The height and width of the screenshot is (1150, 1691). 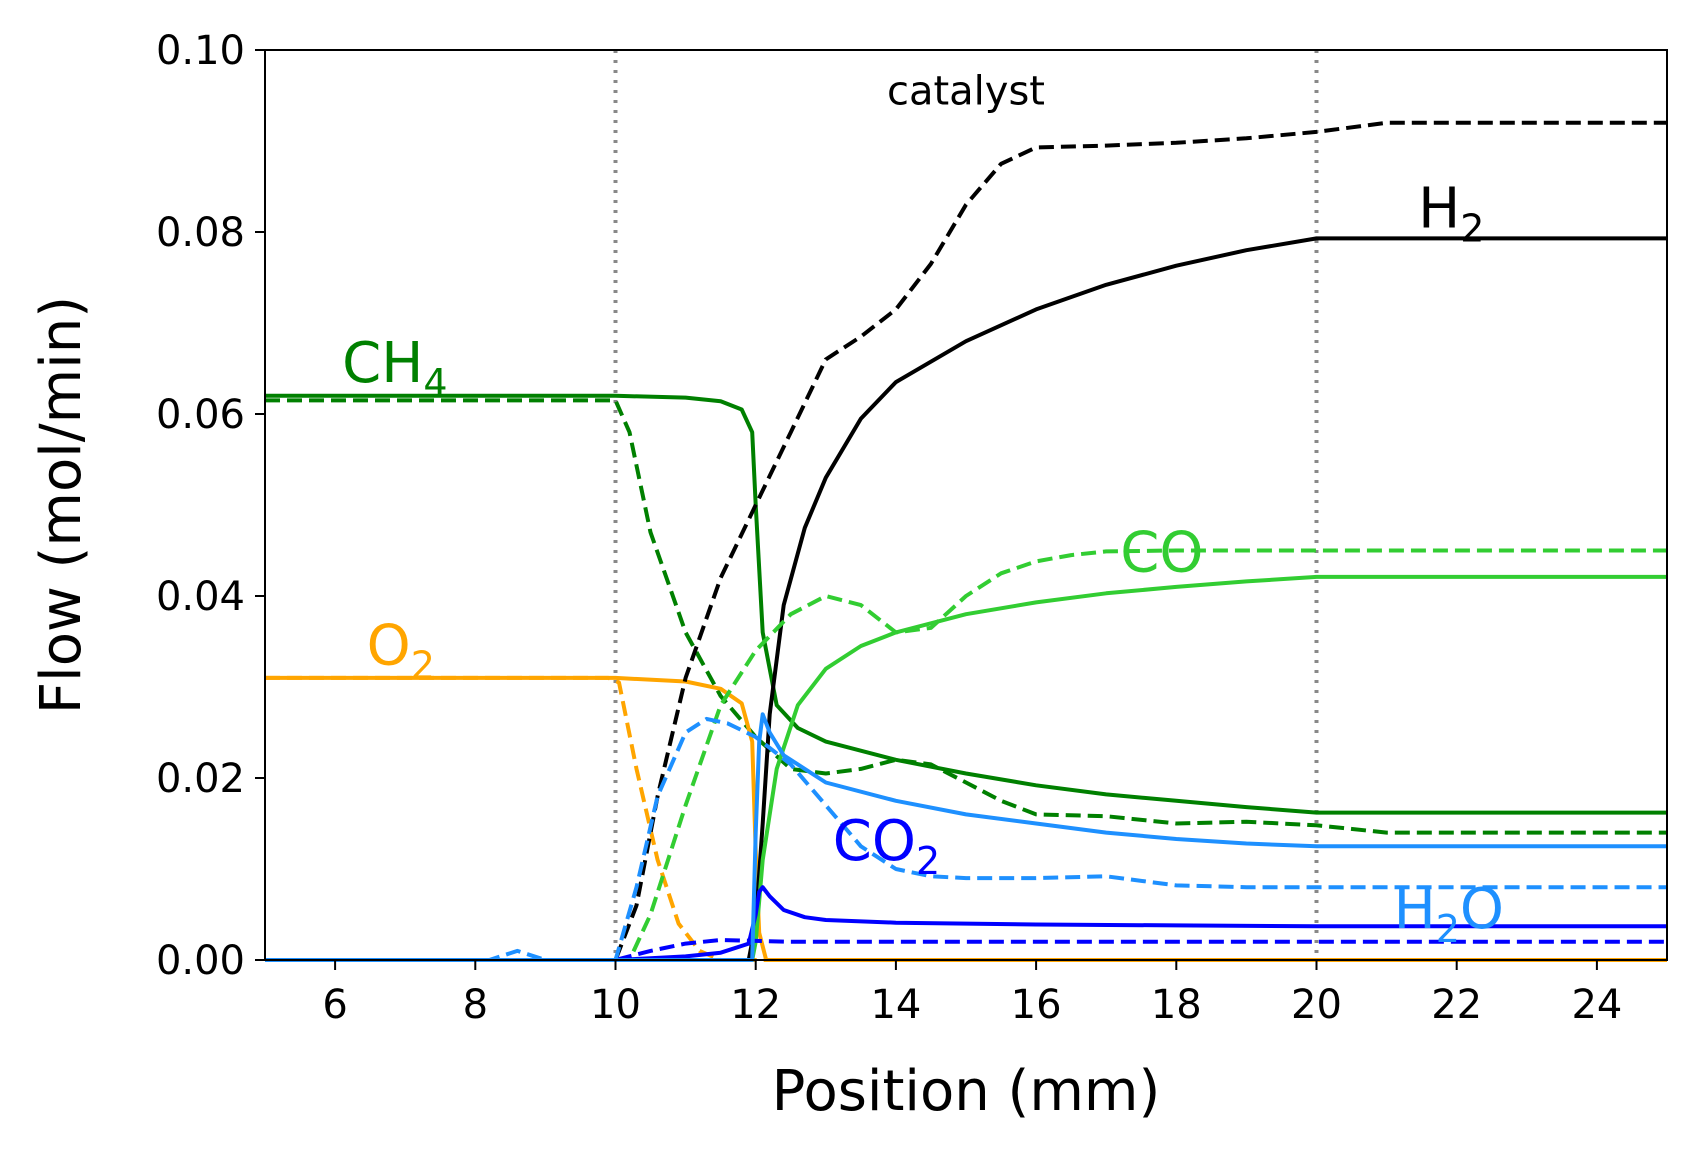 I want to click on x-tick-label: 18, so click(x=1176, y=1005).